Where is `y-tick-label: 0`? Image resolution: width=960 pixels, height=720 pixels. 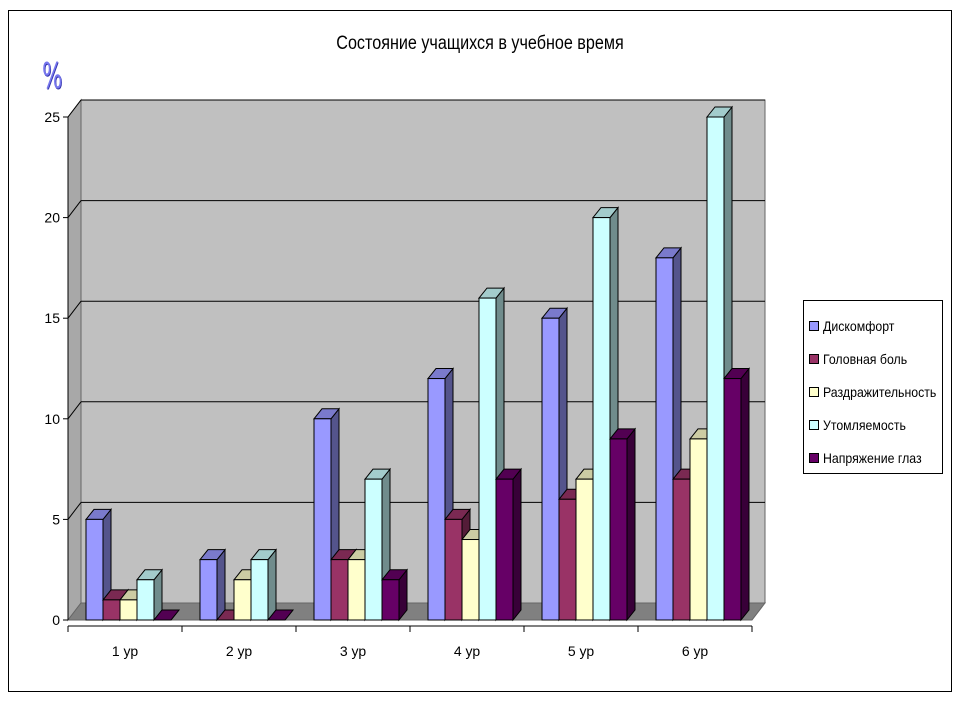
y-tick-label: 0 is located at coordinates (56, 620).